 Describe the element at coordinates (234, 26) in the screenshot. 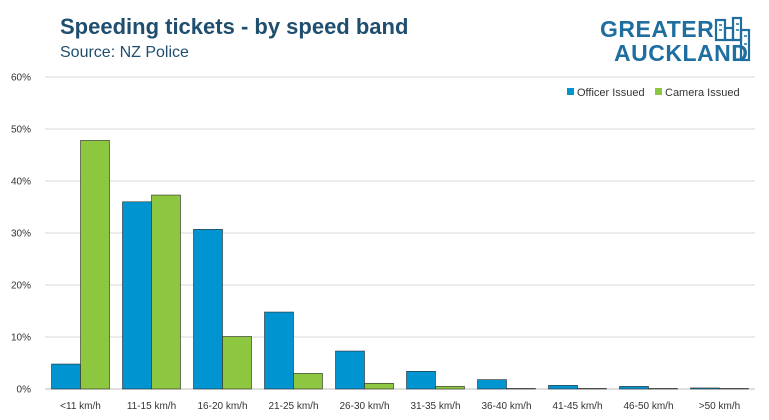

I see `chart-title: Speeding tickets - by speed band` at that location.